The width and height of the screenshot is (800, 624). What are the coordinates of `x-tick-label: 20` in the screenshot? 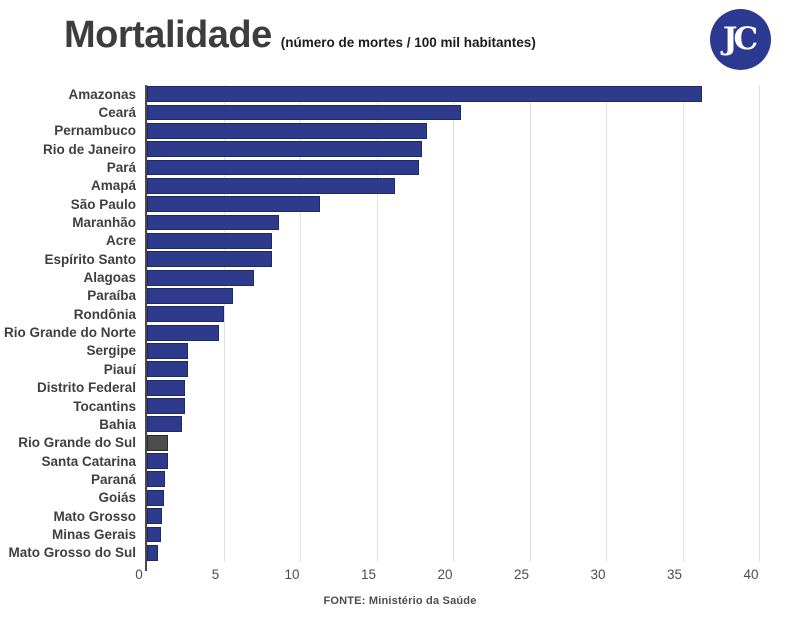 It's located at (445, 574).